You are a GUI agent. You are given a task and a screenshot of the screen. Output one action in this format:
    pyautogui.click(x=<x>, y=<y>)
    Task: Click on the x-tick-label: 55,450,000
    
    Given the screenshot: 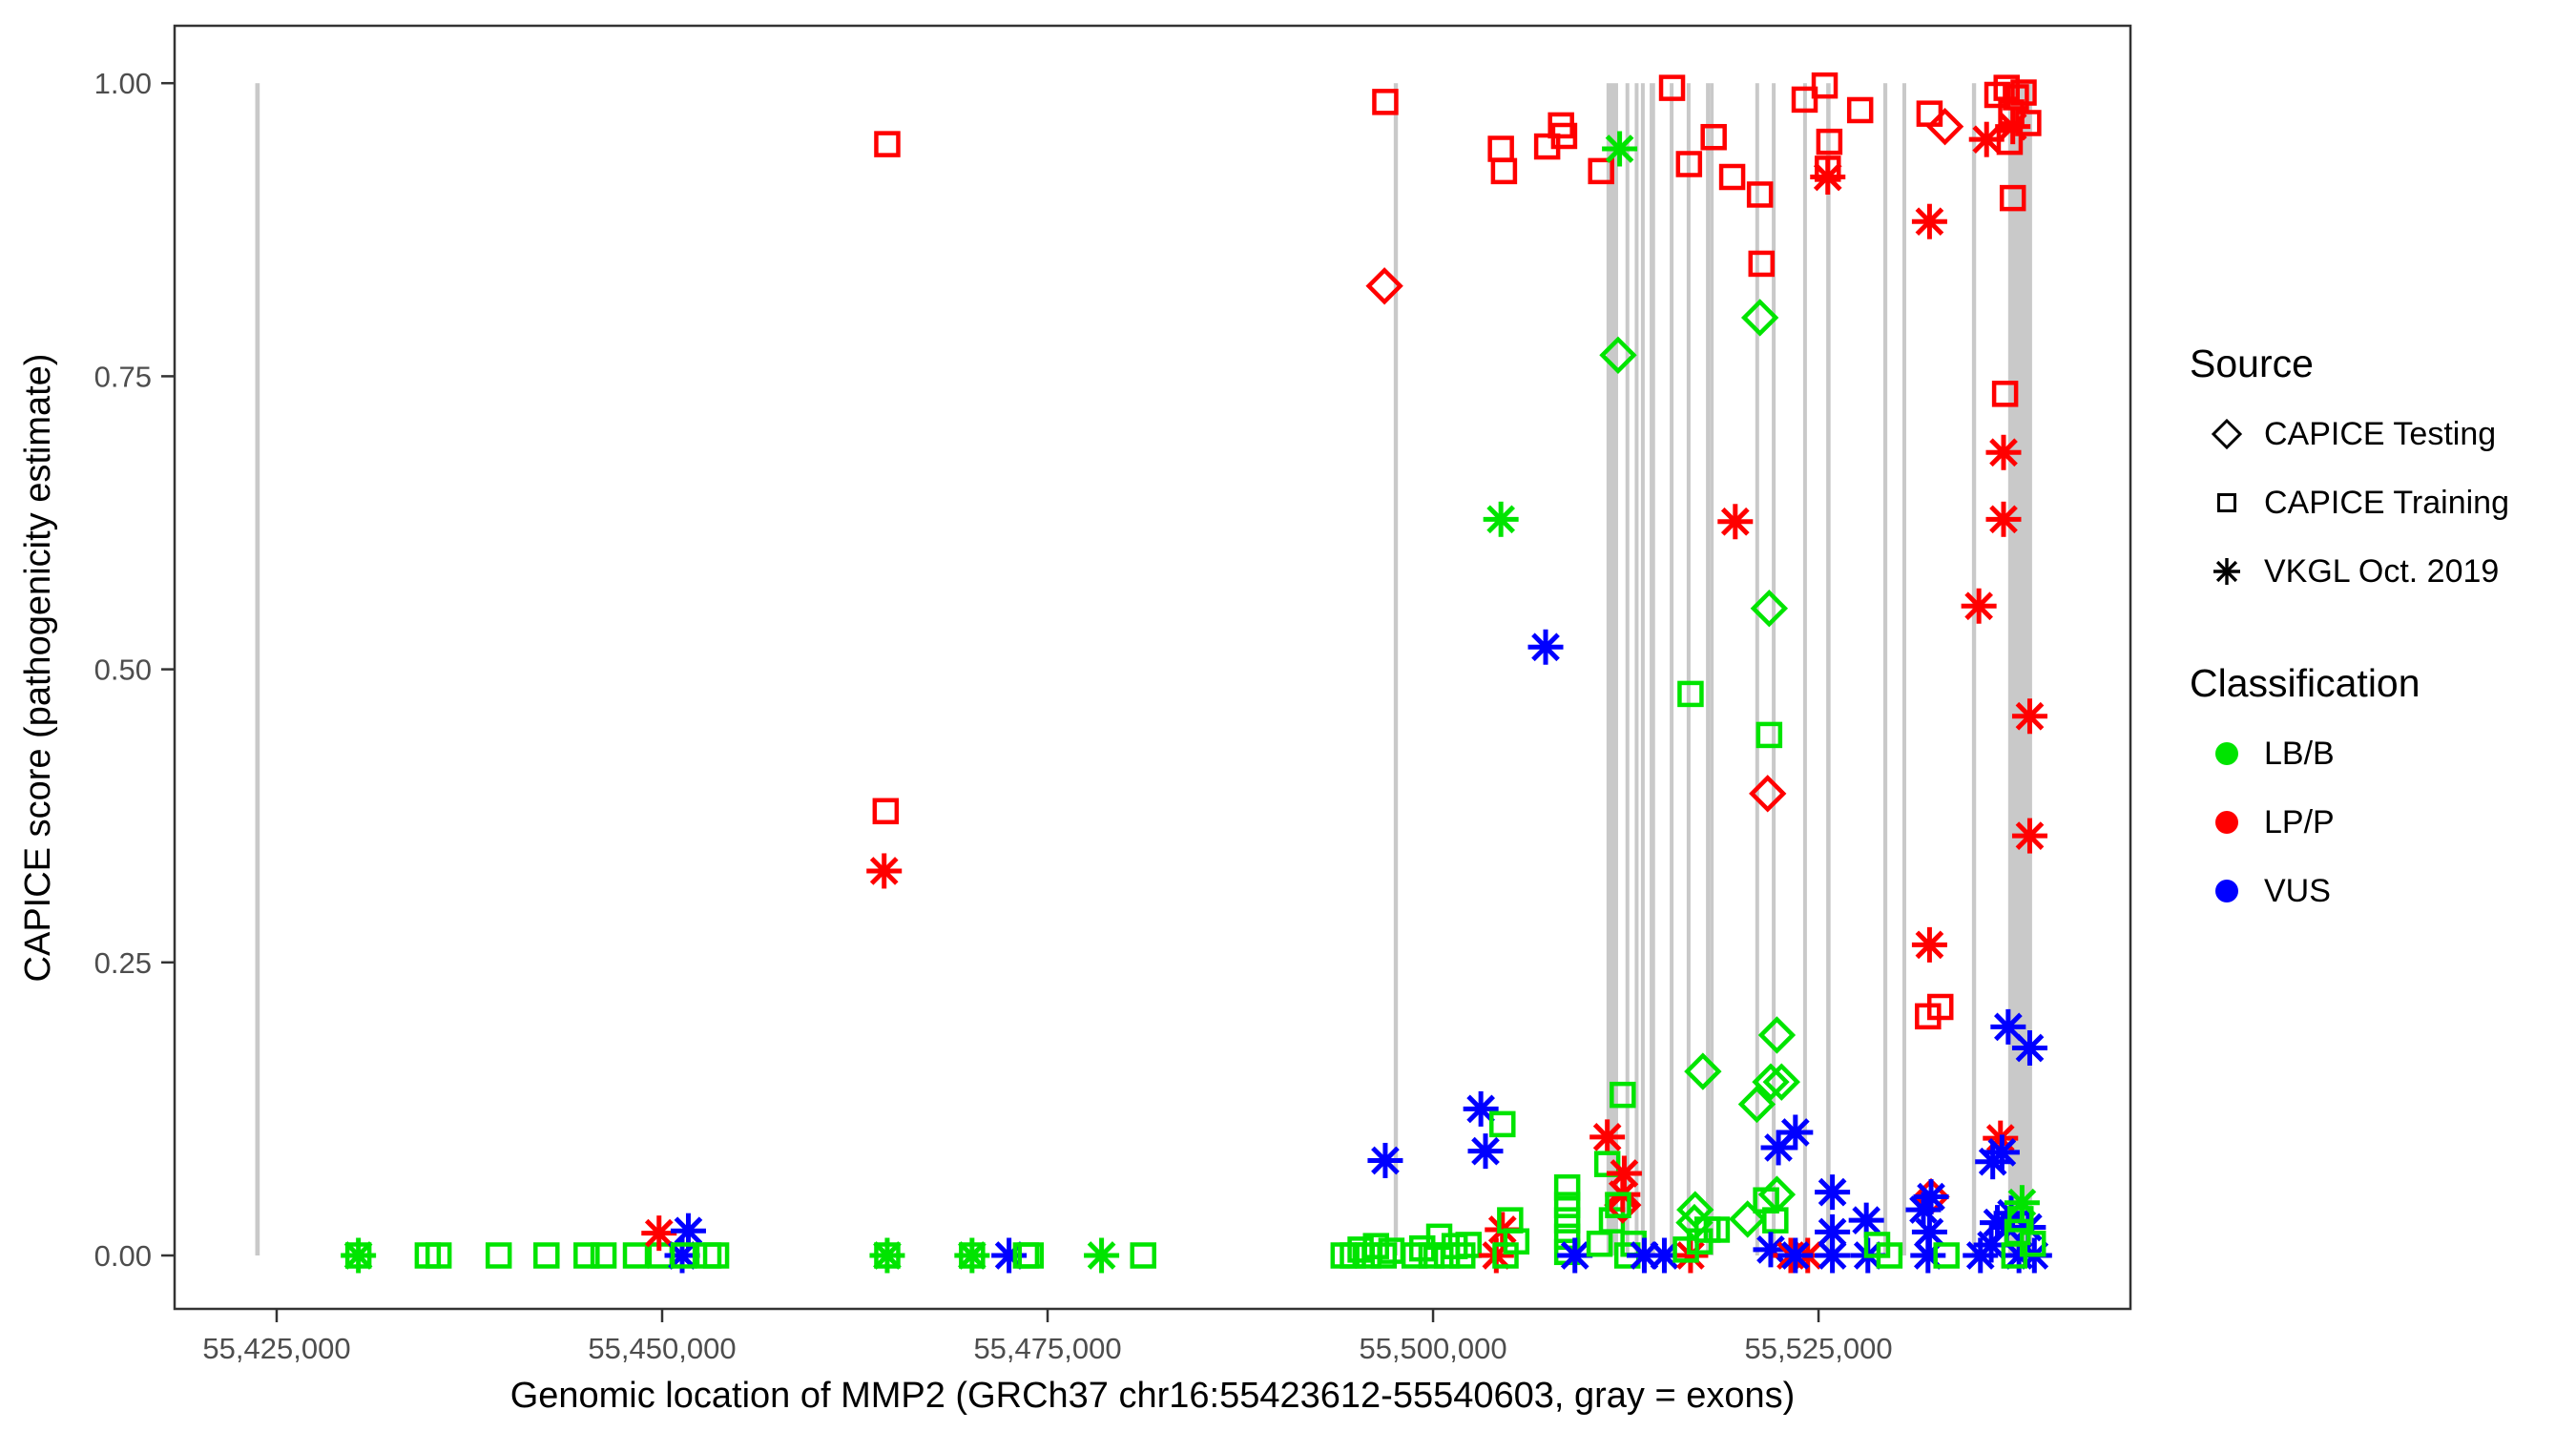 What is the action you would take?
    pyautogui.click(x=662, y=1348)
    